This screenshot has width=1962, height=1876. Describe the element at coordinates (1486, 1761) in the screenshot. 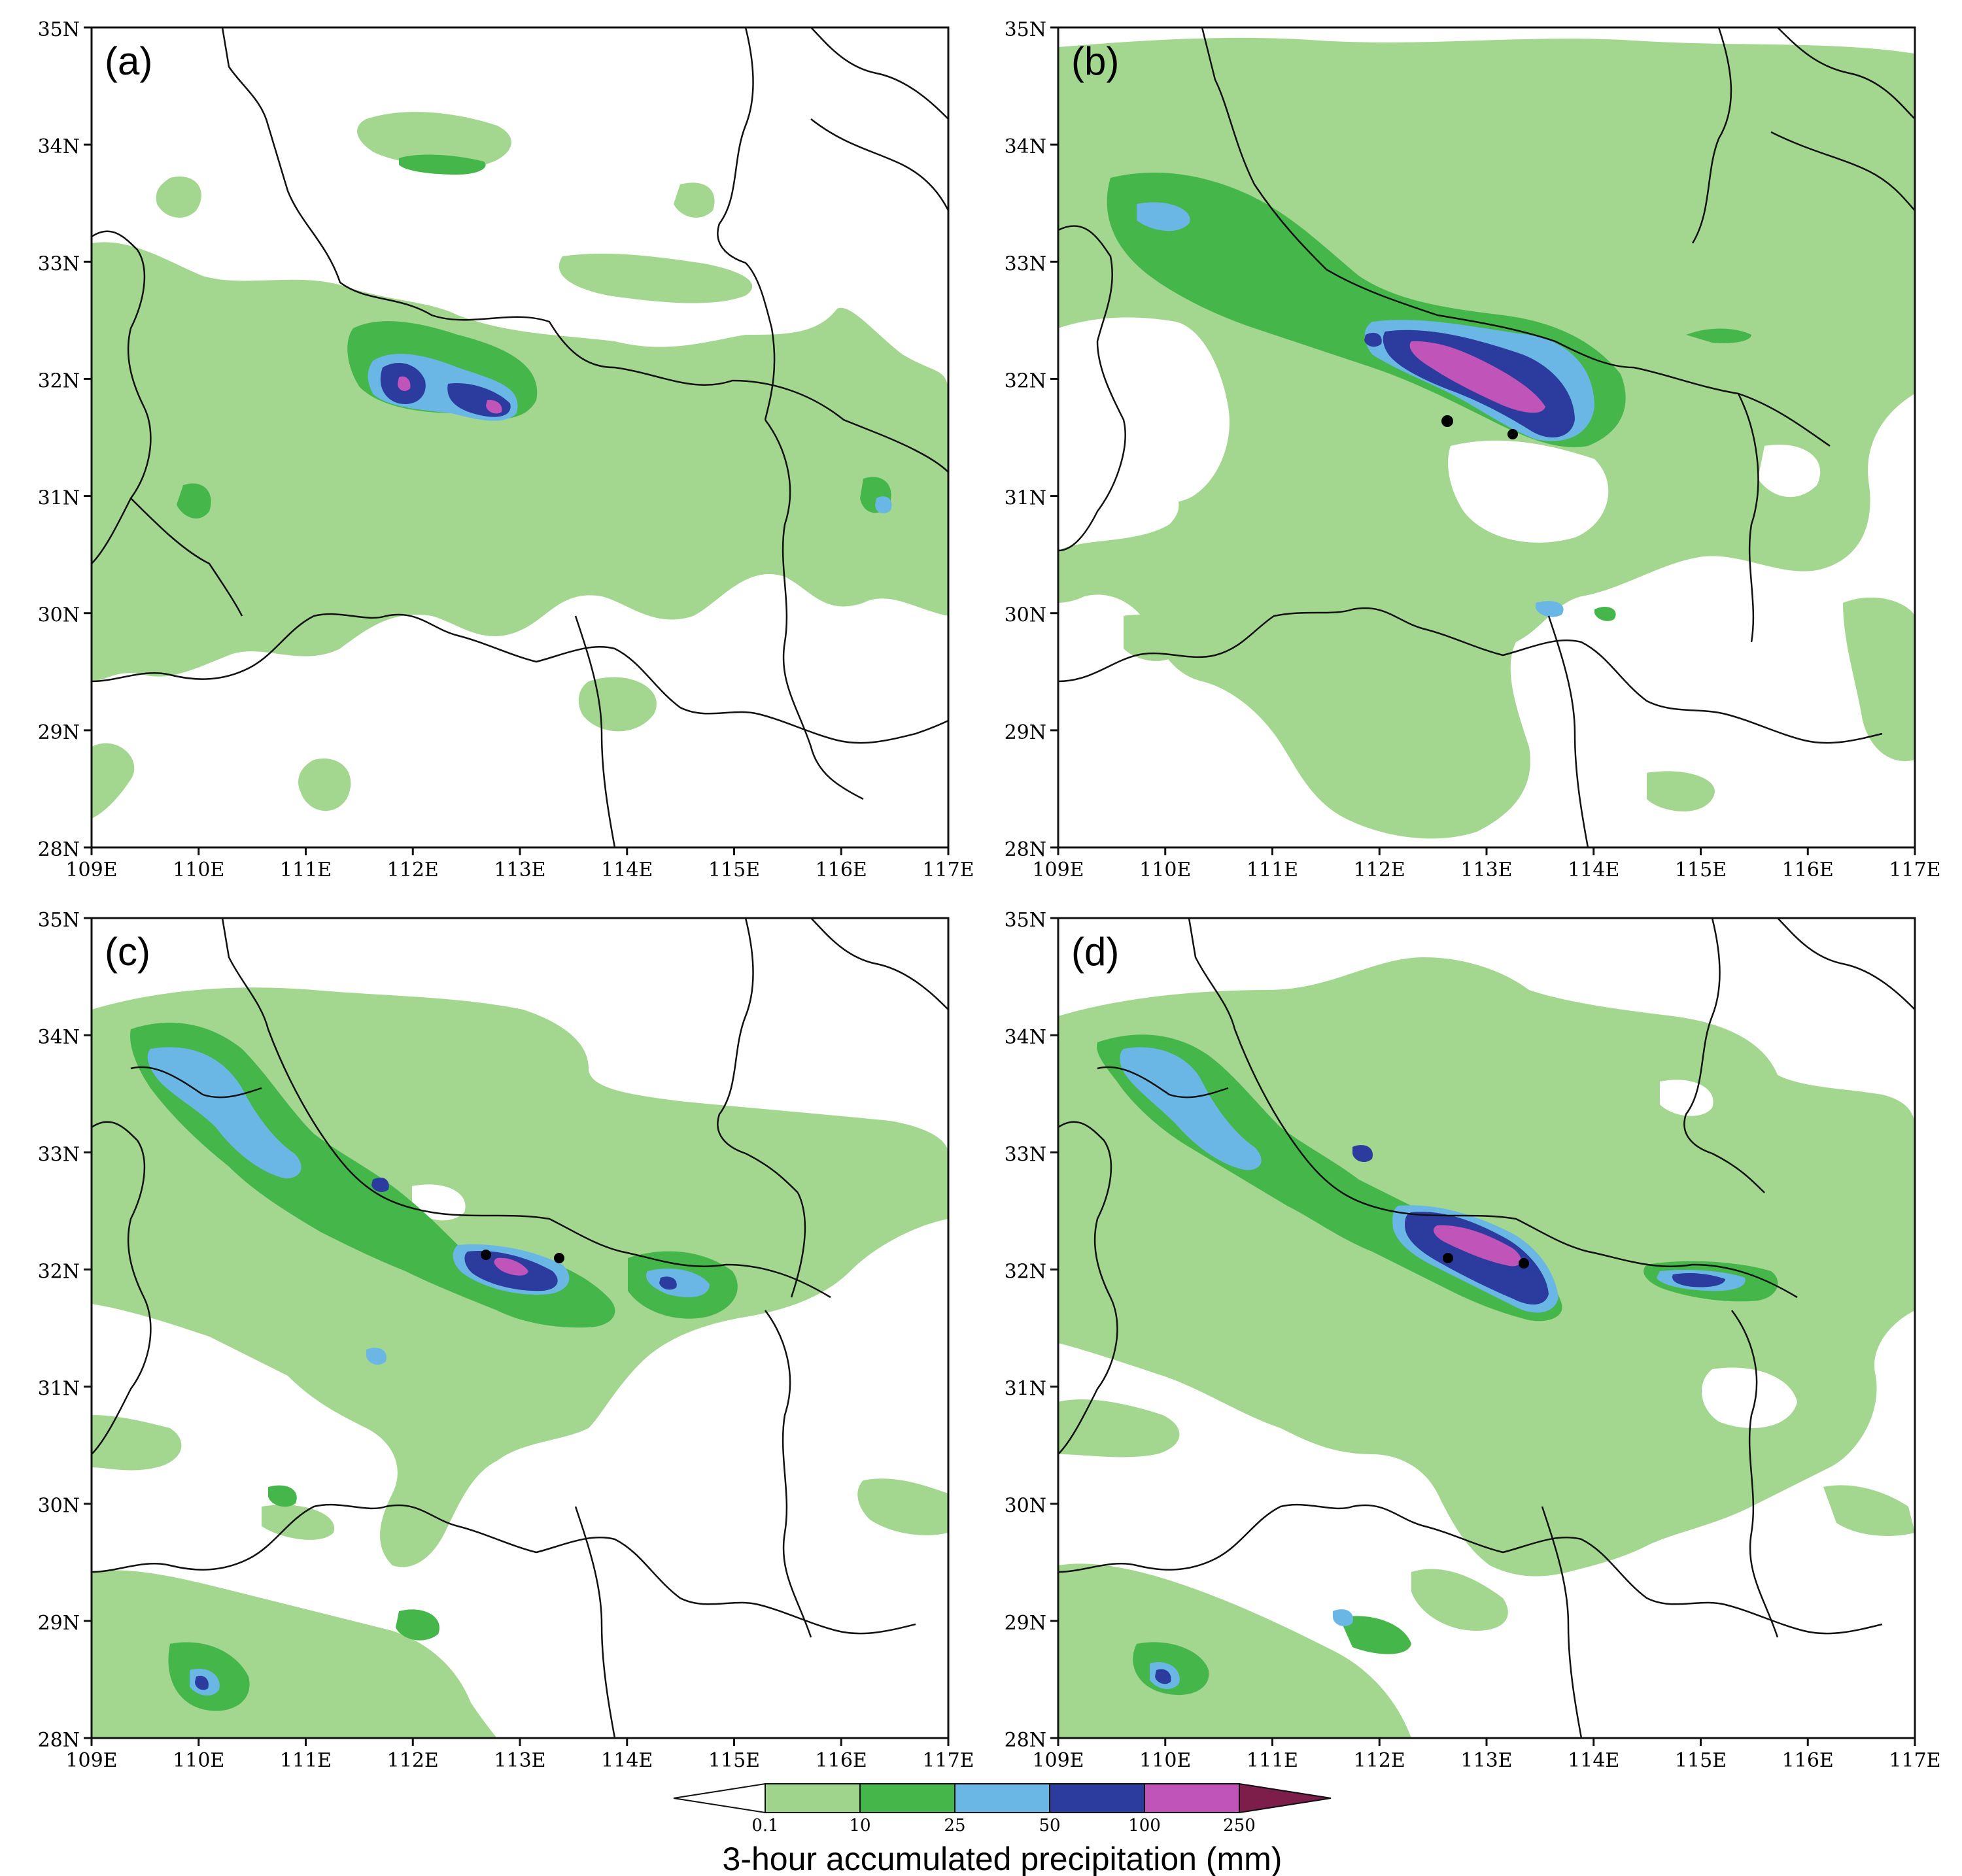

I see `lon-label: 113E` at that location.